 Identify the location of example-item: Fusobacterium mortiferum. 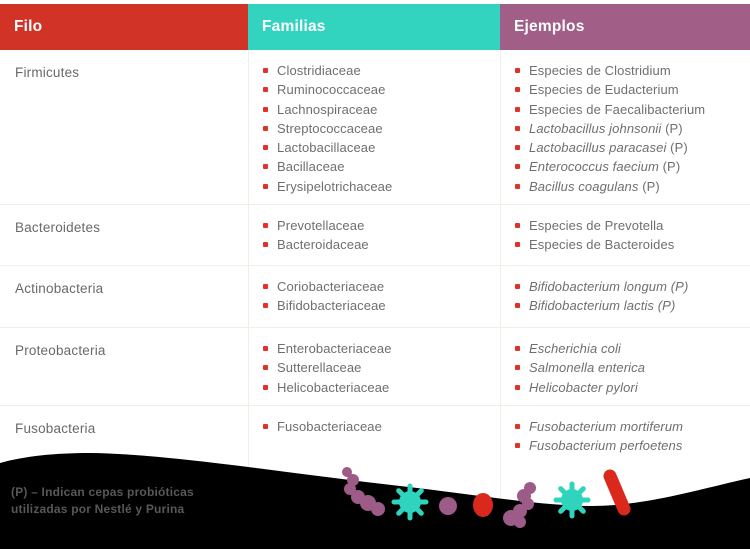
(628, 426).